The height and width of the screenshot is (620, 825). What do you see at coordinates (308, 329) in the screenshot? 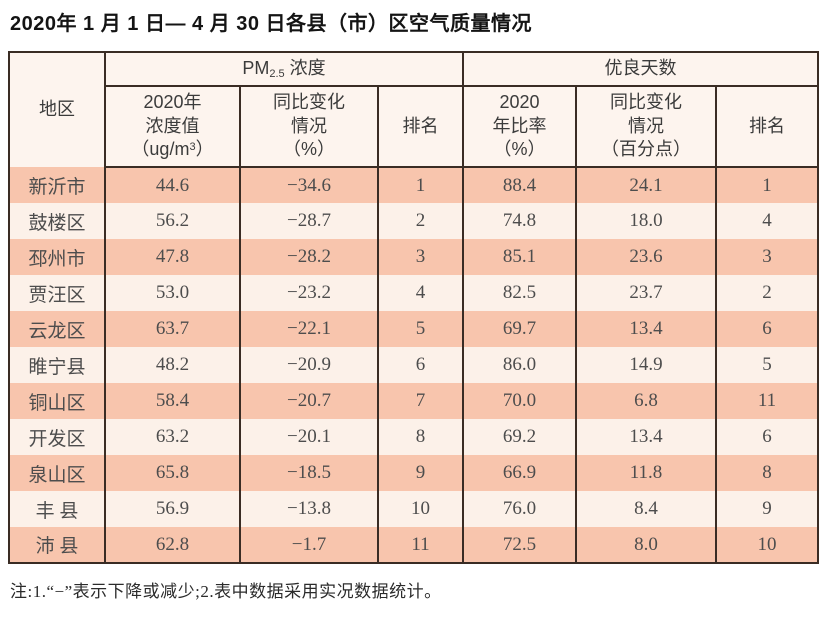
I see `pm-change-cell: −22.1` at bounding box center [308, 329].